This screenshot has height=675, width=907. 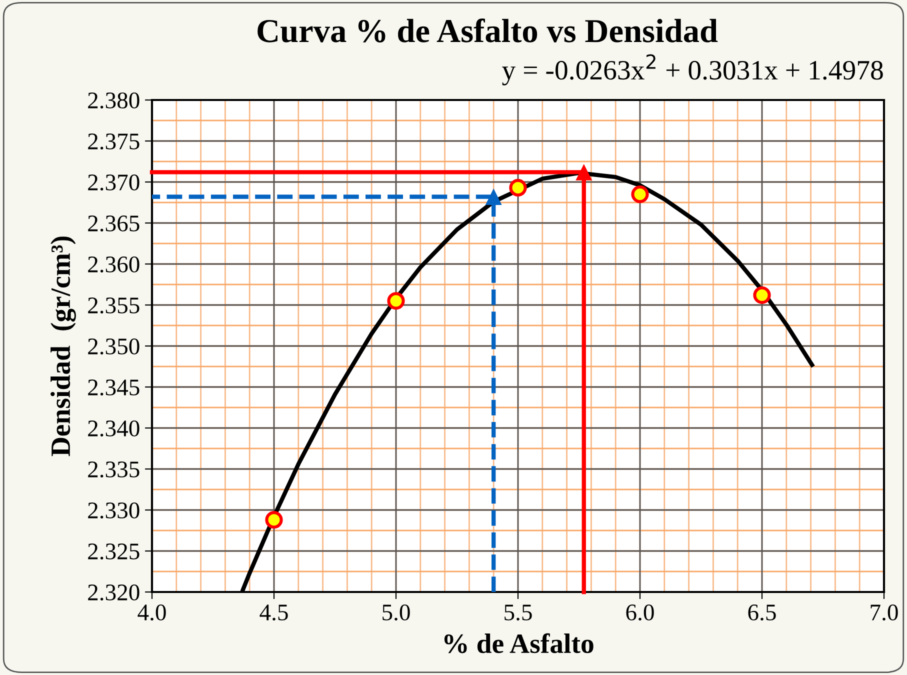 I want to click on x-tick-label: 5.5, so click(x=518, y=612).